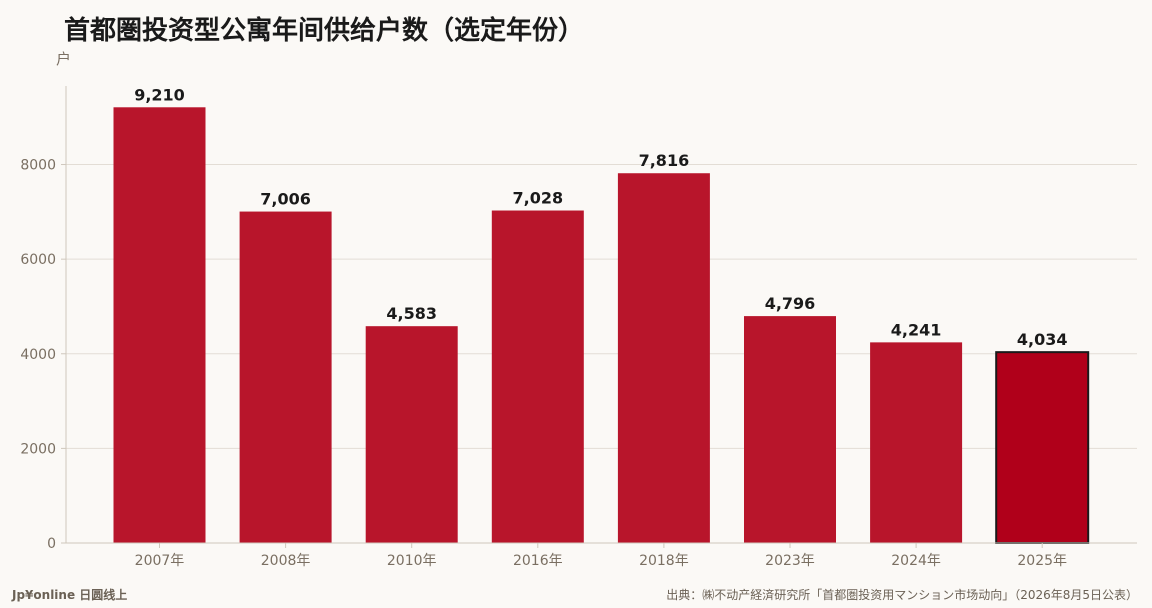 This screenshot has width=1152, height=608. Describe the element at coordinates (38, 260) in the screenshot. I see `y-tick-label: 6000` at that location.